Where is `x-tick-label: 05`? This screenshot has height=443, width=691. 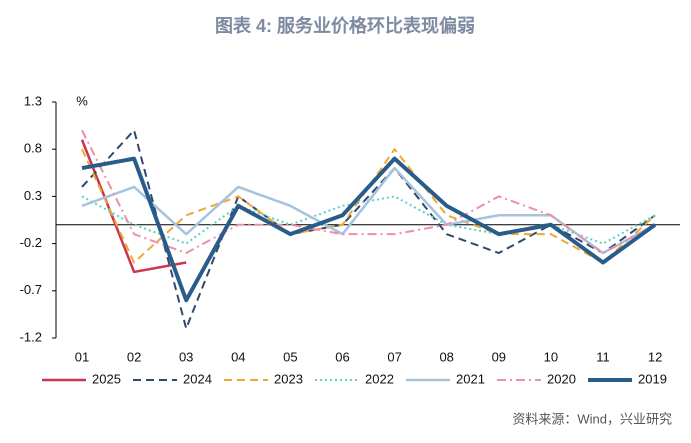 x-tick-label: 05 is located at coordinates (290, 356).